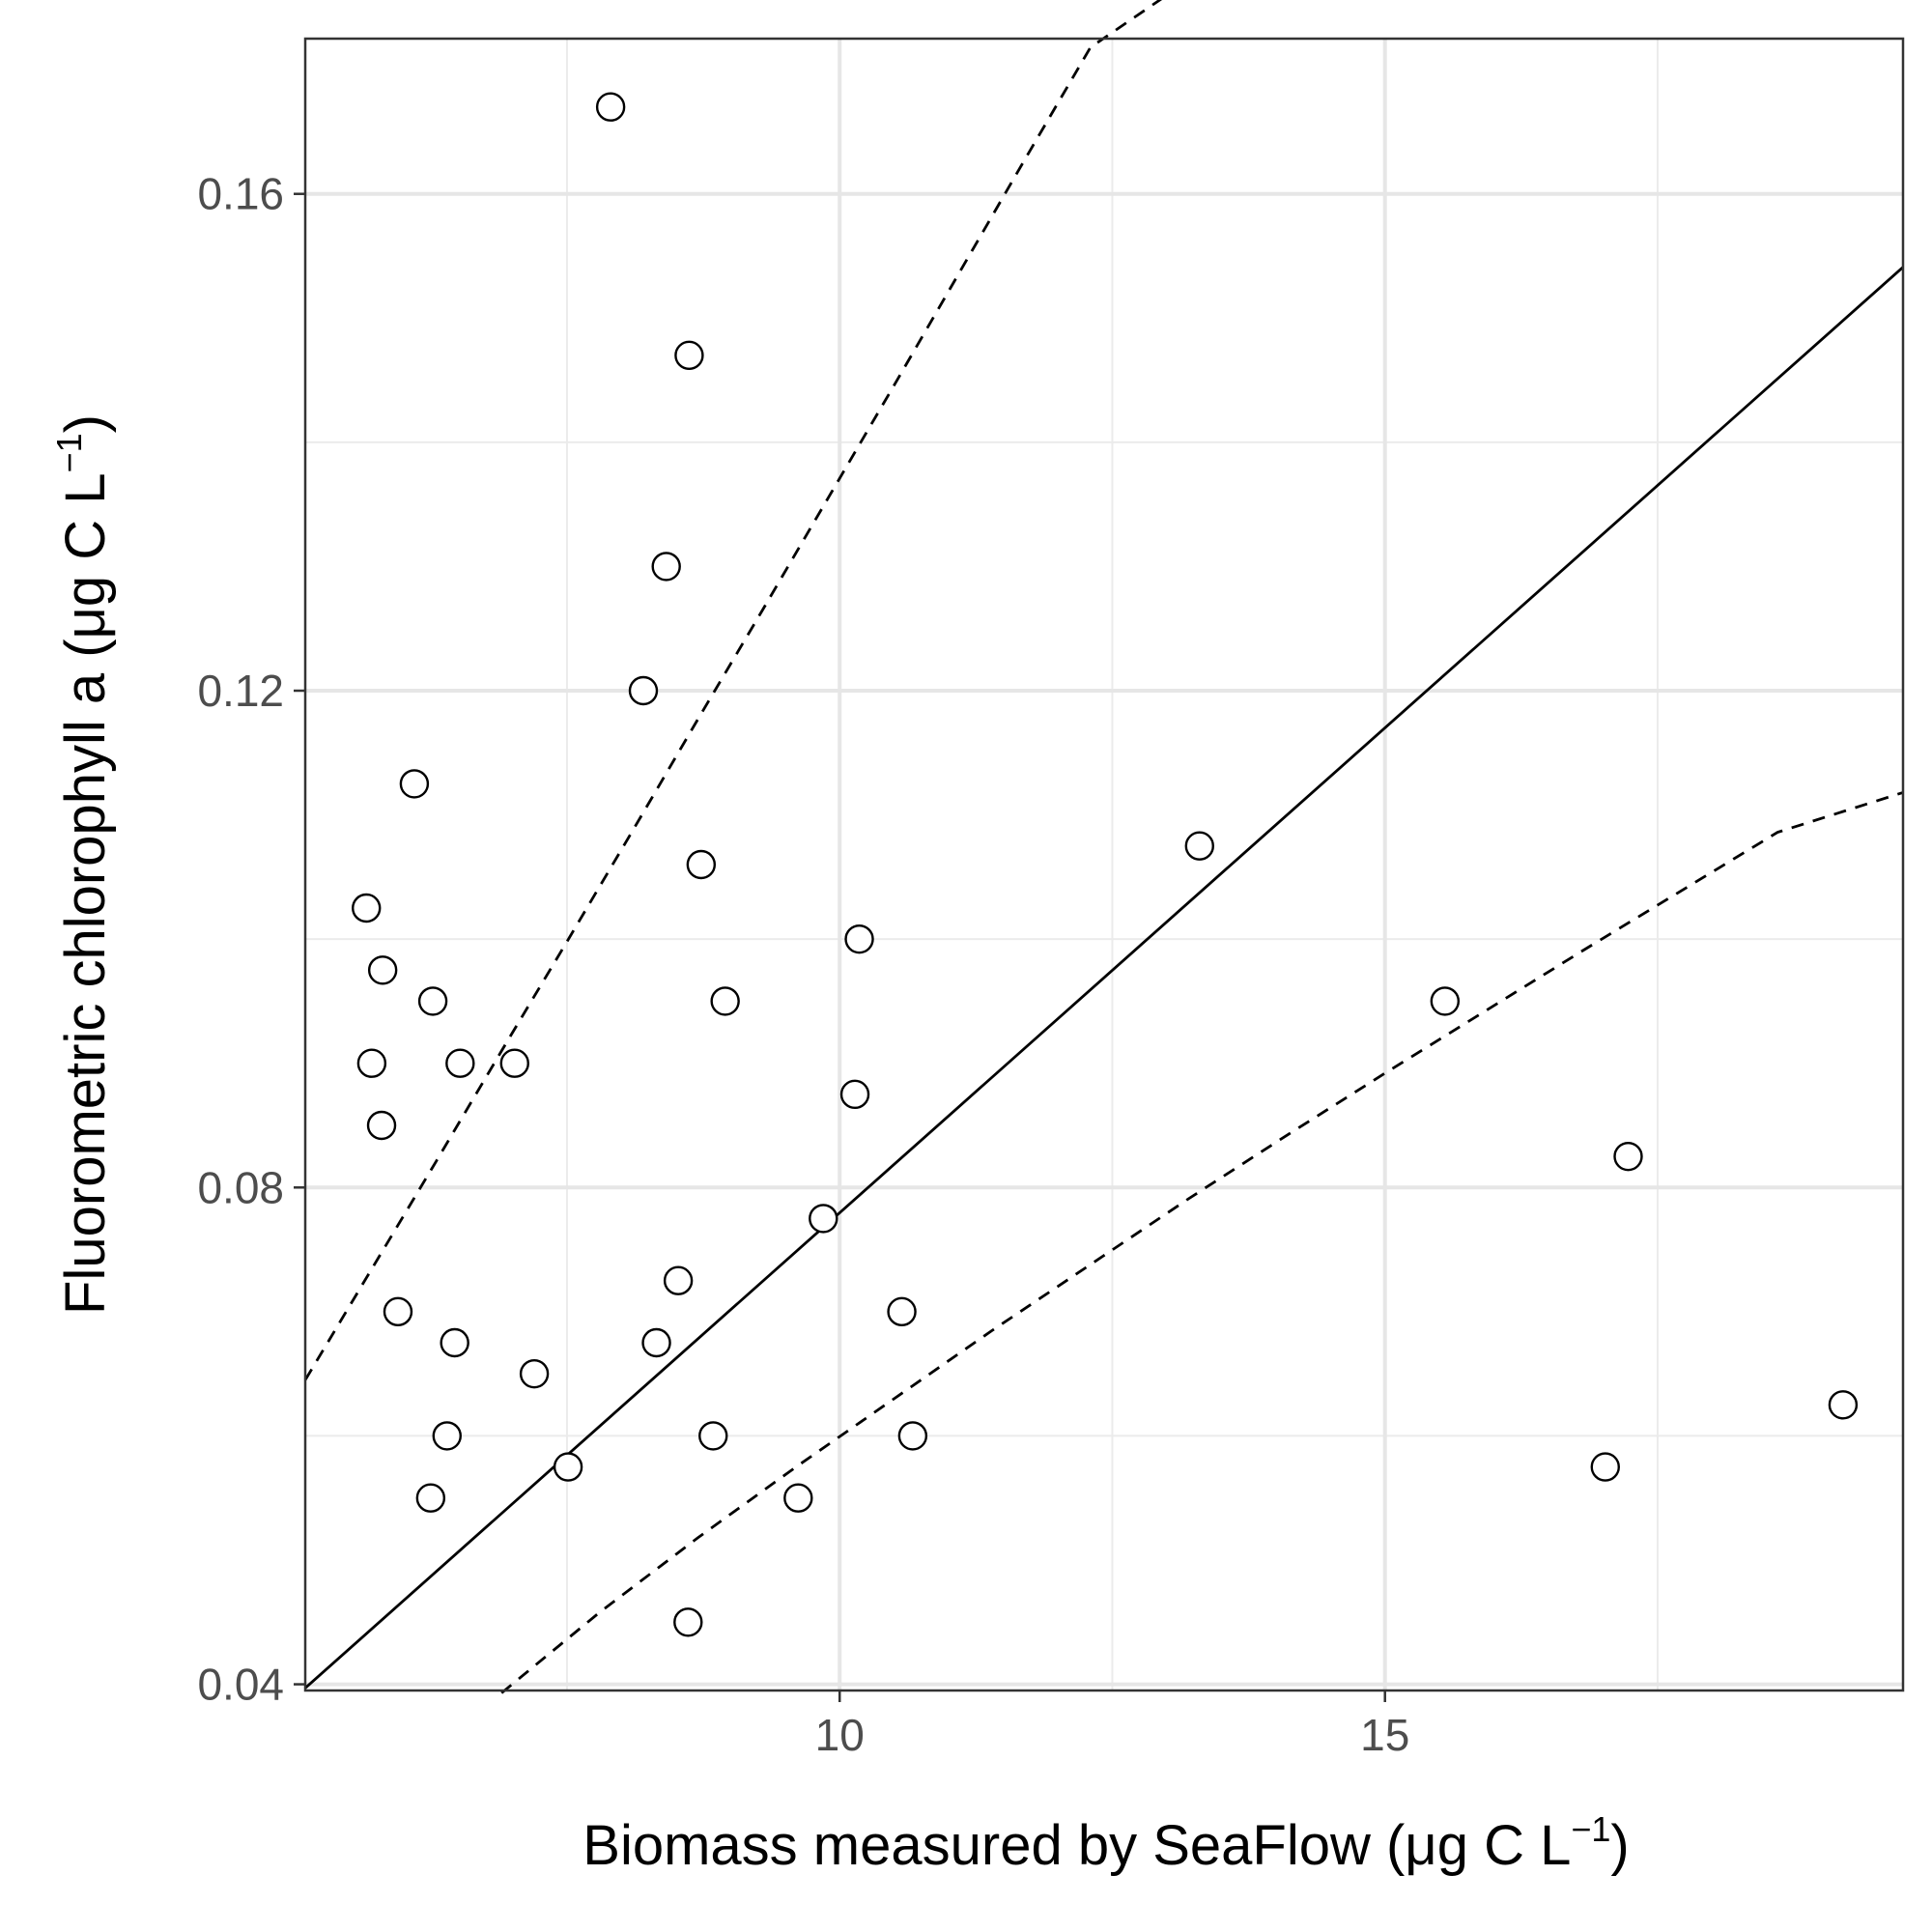 Image resolution: width=1932 pixels, height=1932 pixels. I want to click on y-tick-label: 0.16, so click(240, 194).